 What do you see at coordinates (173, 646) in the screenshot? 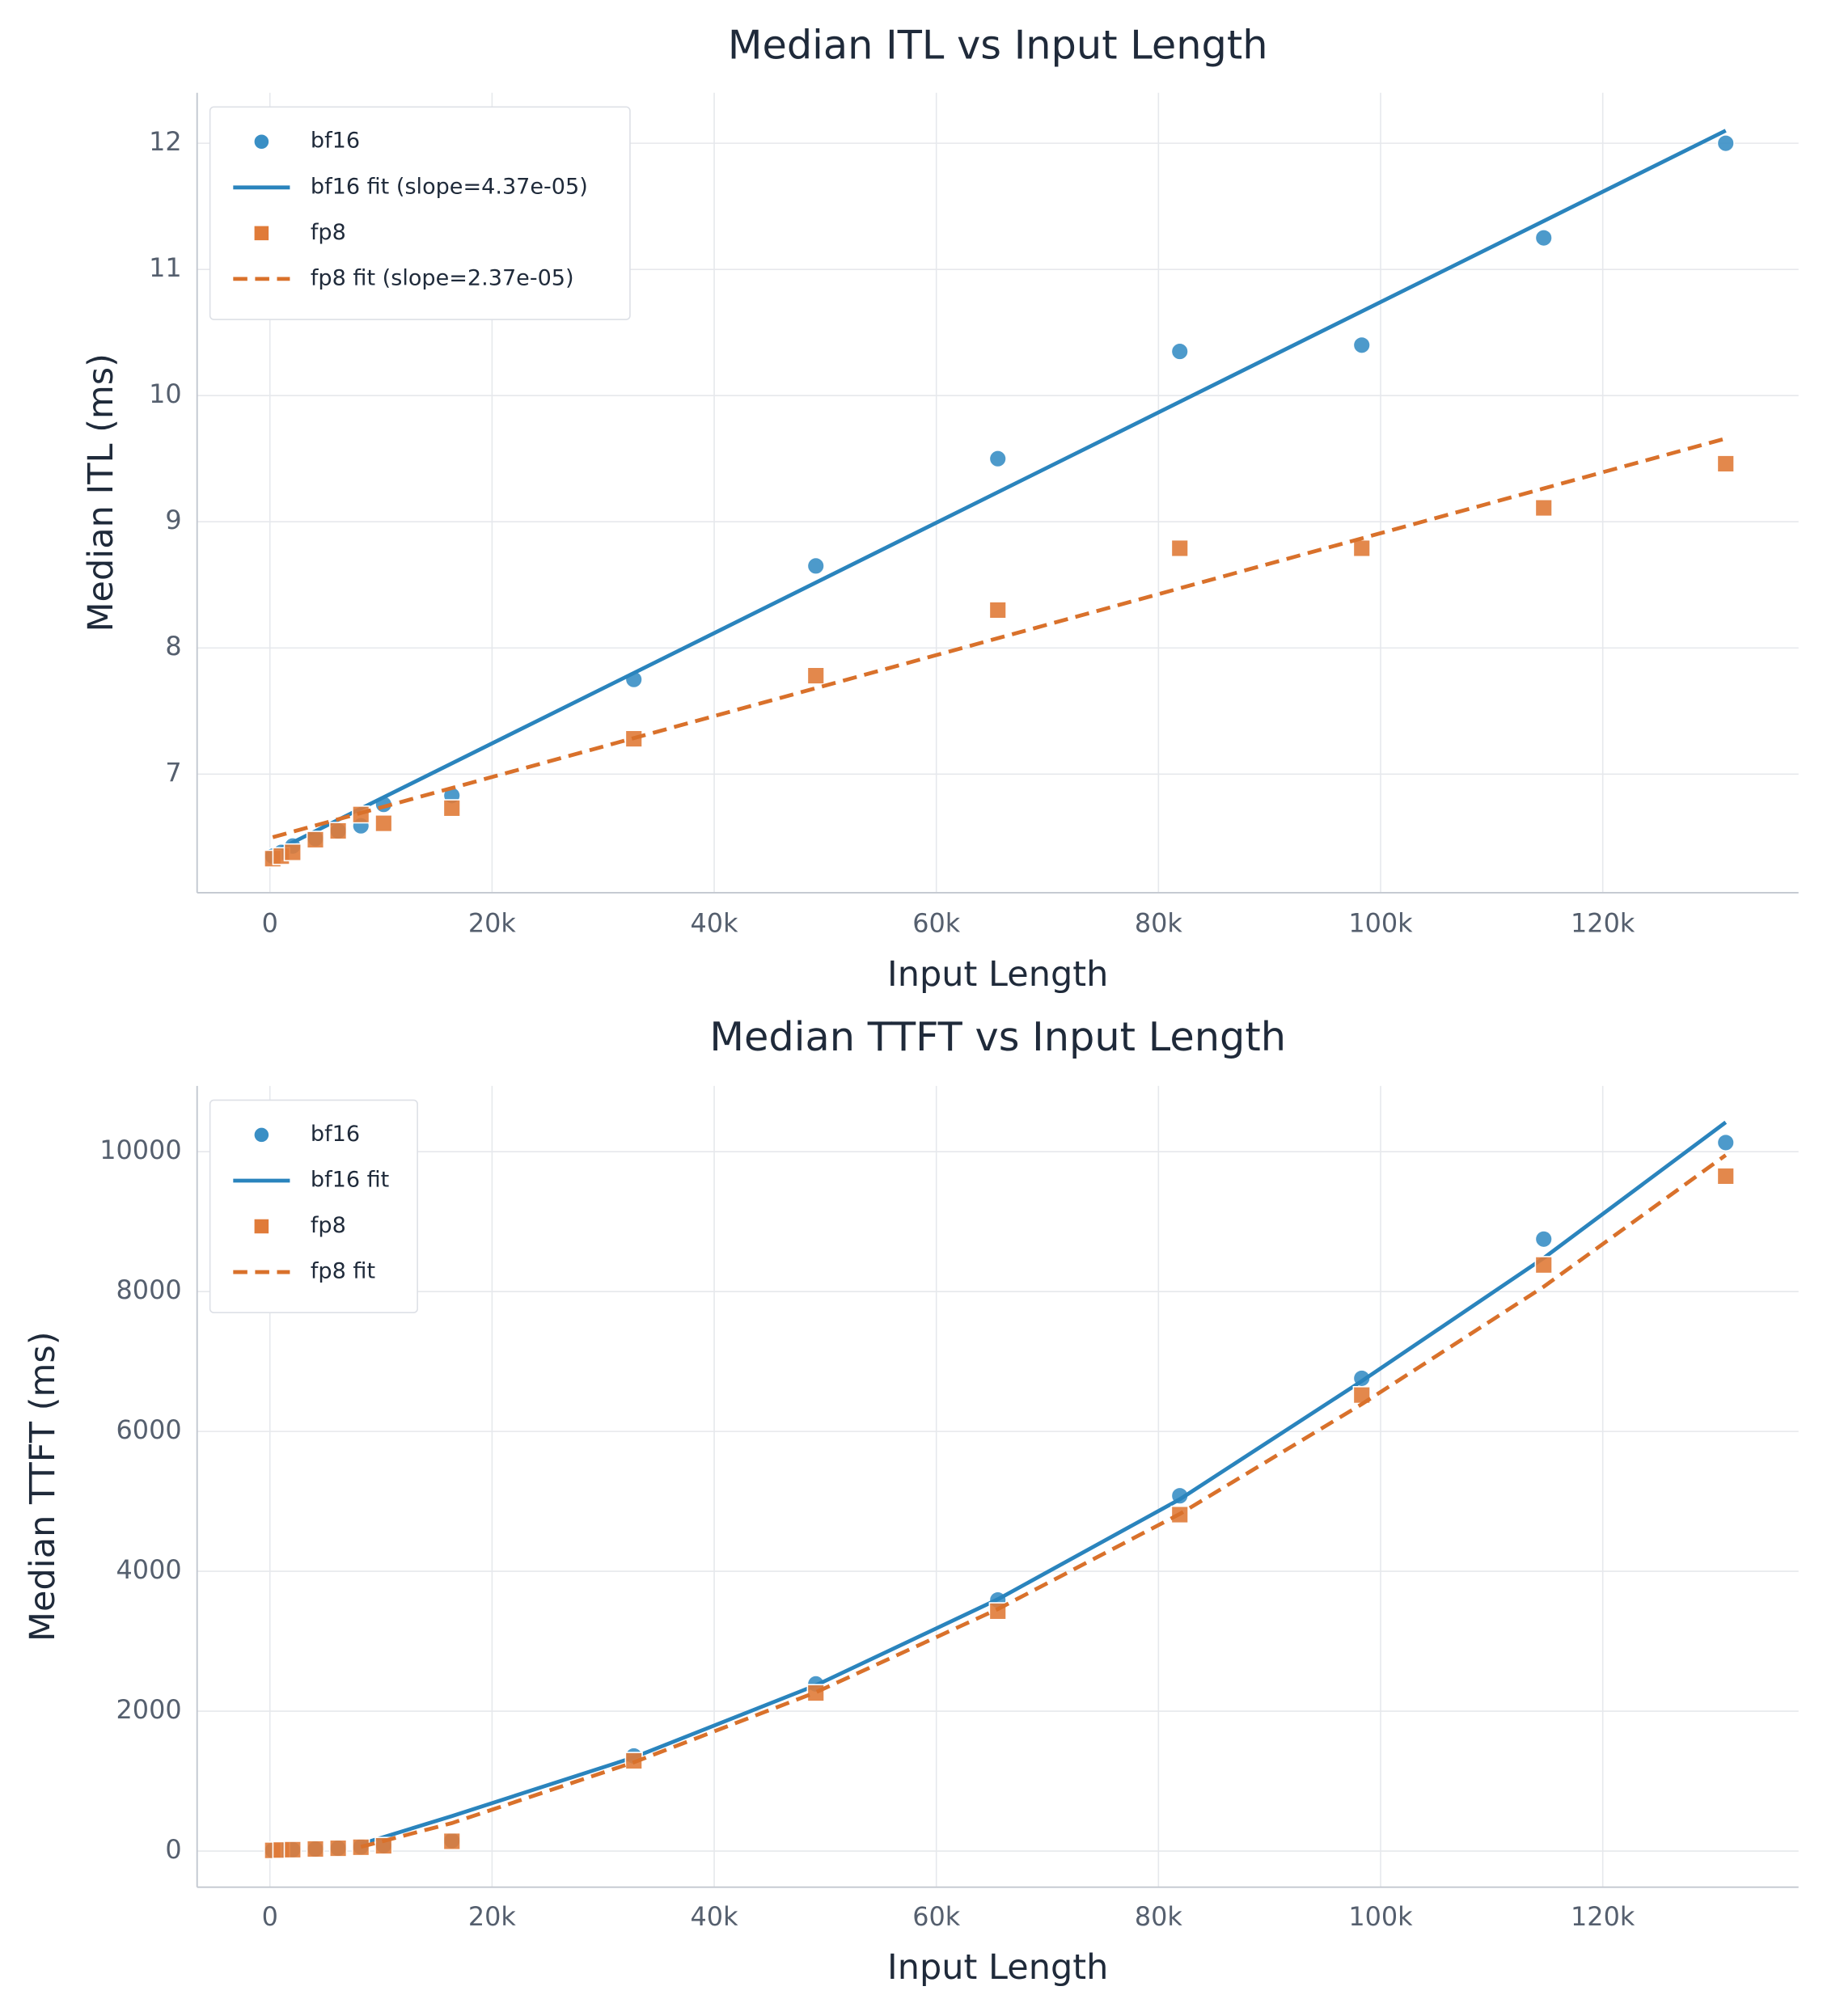
I see `y-tick-label: 8` at bounding box center [173, 646].